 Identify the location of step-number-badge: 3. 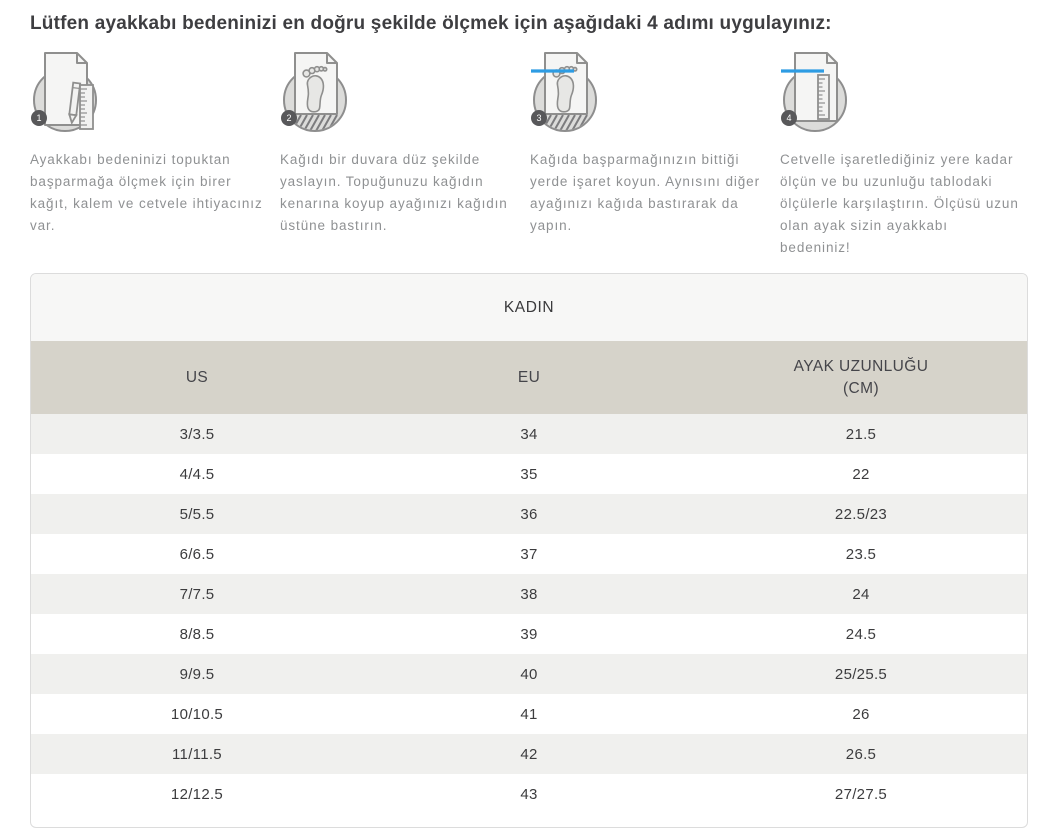
(539, 118).